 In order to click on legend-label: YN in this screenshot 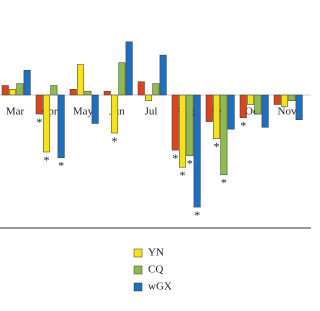, I will do `click(156, 253)`.